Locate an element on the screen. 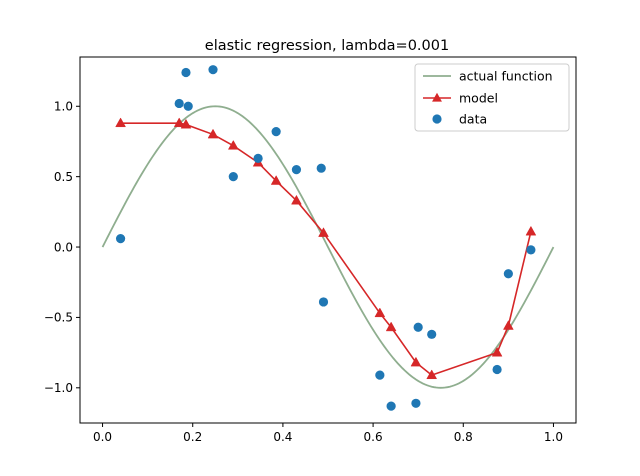  legend-actual-function-label: actual function is located at coordinates (506, 76).